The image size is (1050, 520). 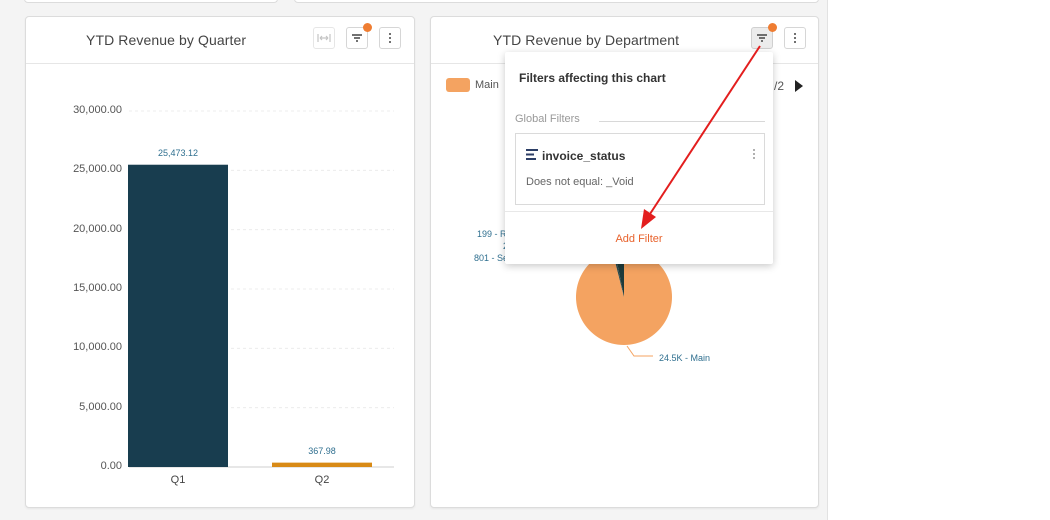 I want to click on section-label: Global Filters, so click(x=547, y=119).